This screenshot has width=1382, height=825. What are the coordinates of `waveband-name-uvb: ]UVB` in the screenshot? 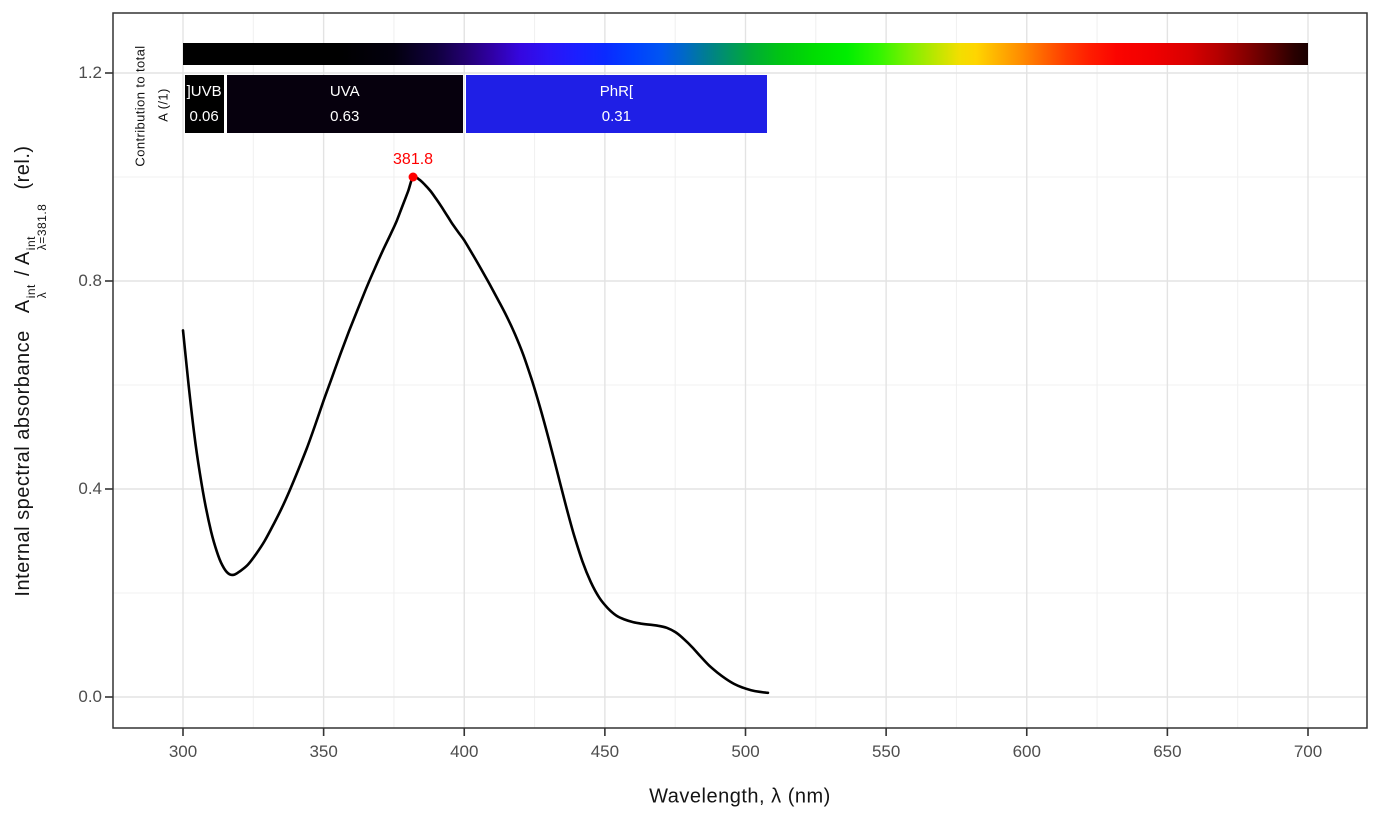 It's located at (204, 91).